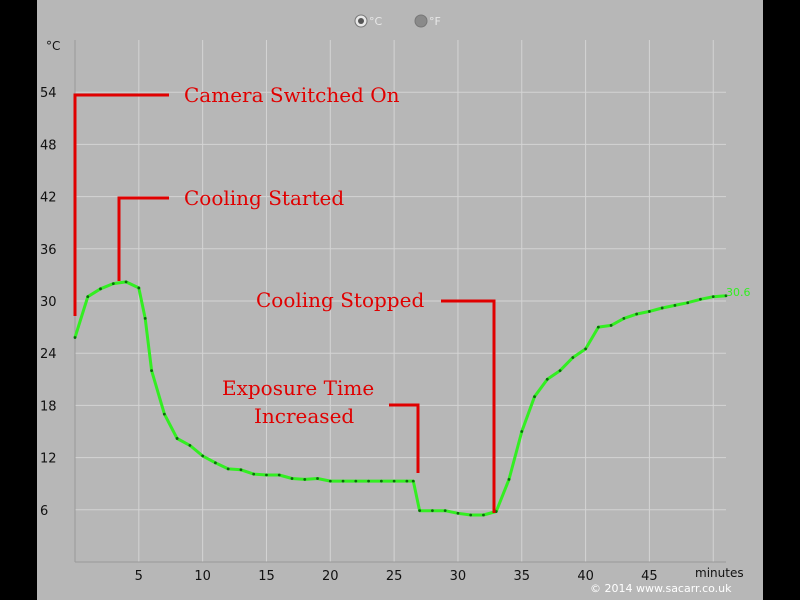  What do you see at coordinates (340, 300) in the screenshot?
I see `annotation-cooling-stopped: Cooling Stopped` at bounding box center [340, 300].